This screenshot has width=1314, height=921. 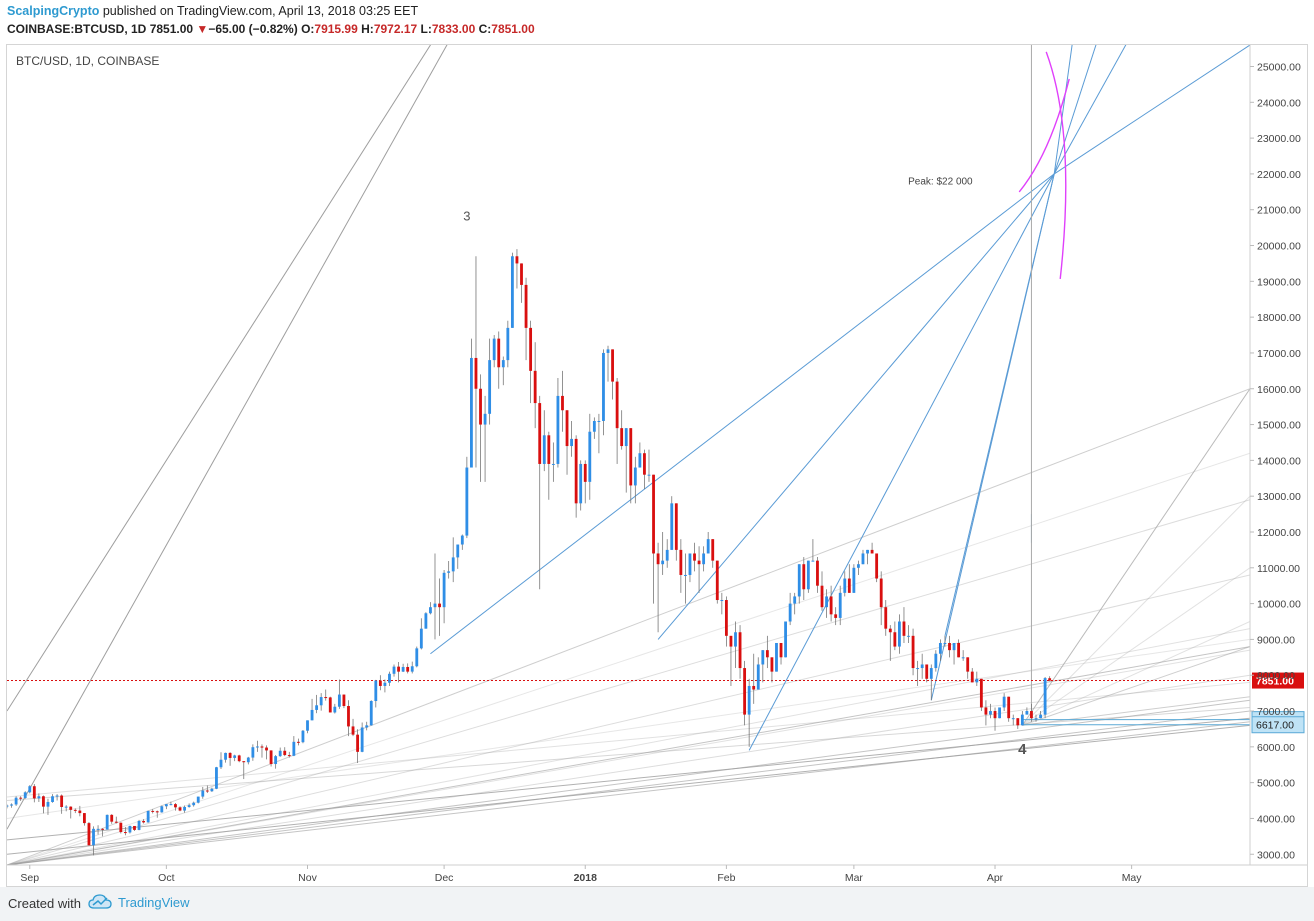 What do you see at coordinates (29, 878) in the screenshot?
I see `x-tick-label: Sep` at bounding box center [29, 878].